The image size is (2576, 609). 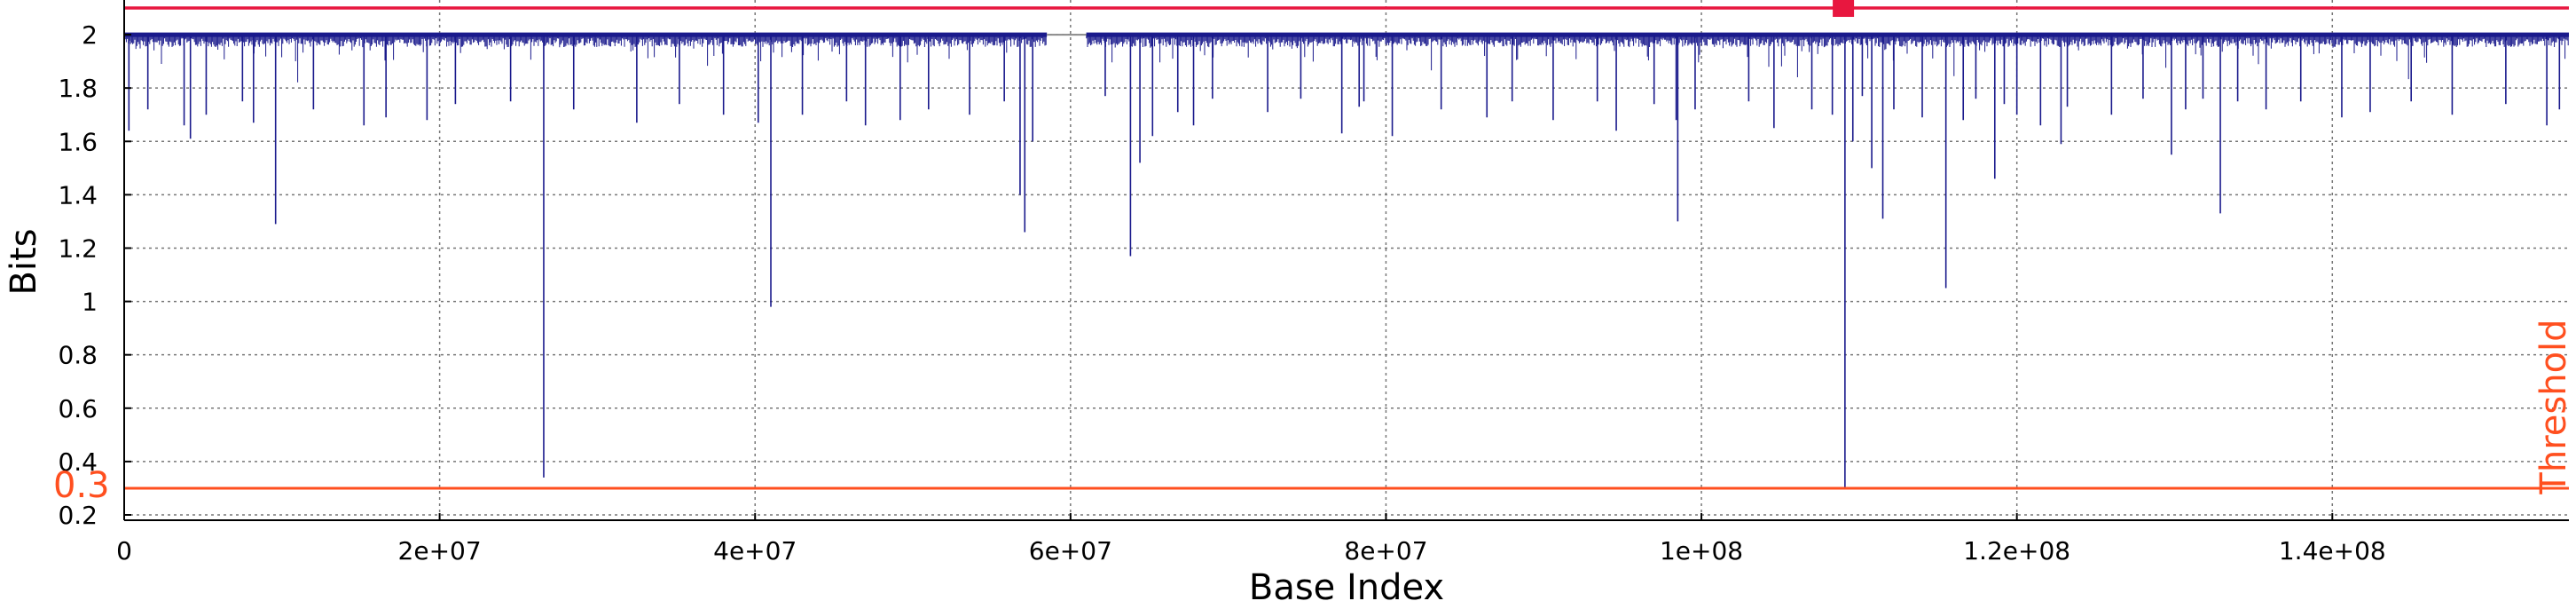 I want to click on x-tick-label: 8e+07, so click(x=1385, y=551).